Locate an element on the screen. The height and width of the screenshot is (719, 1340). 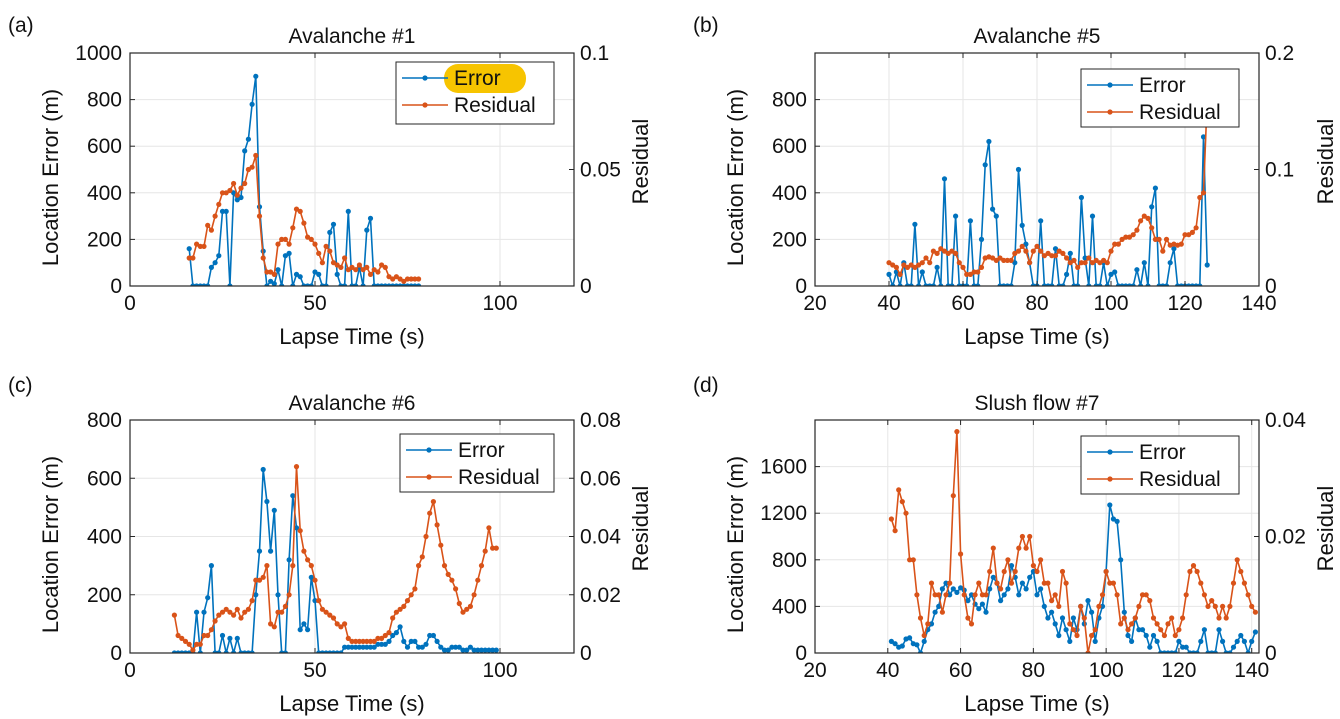
y-tick-label: 600 is located at coordinates (104, 478).